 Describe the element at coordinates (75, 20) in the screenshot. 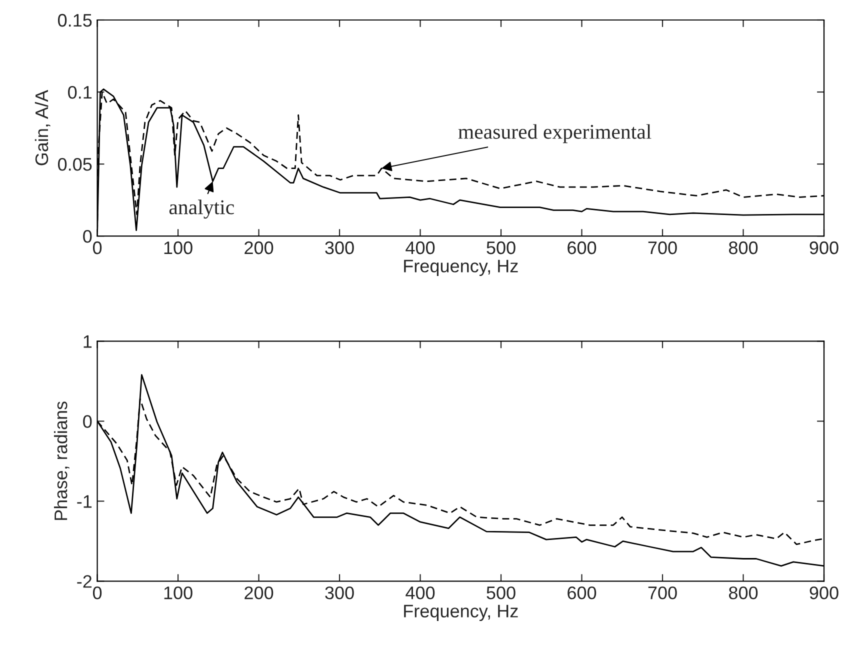

I see `y-tick-label: 0.15` at that location.